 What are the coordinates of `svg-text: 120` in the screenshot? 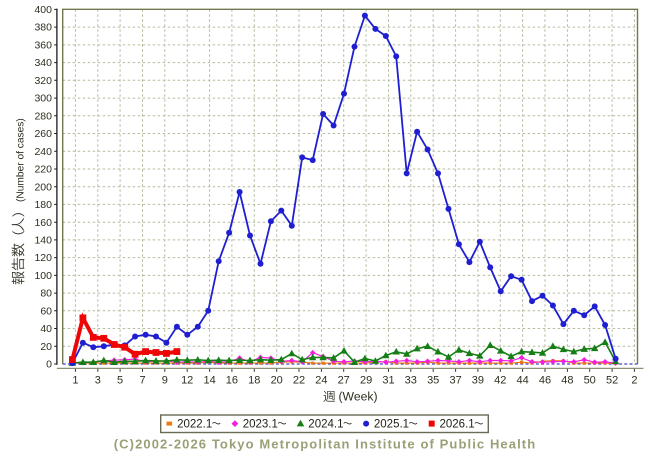 It's located at (43, 258).